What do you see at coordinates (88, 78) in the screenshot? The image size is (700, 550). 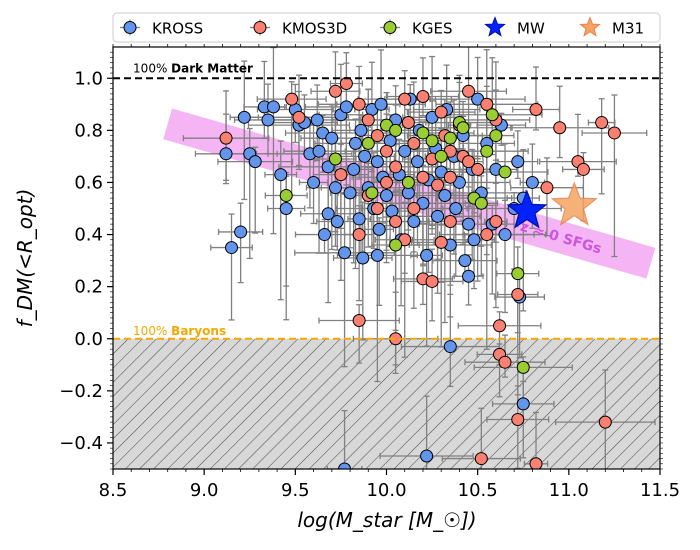 I see `y-tick-label: 1.0` at bounding box center [88, 78].